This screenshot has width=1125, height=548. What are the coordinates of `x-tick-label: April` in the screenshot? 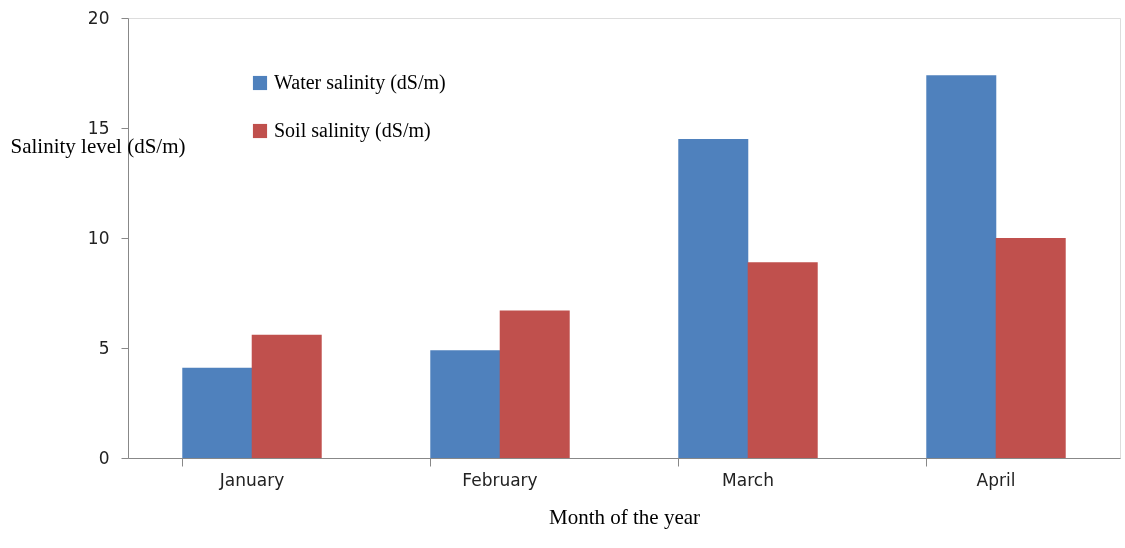 It's located at (996, 479).